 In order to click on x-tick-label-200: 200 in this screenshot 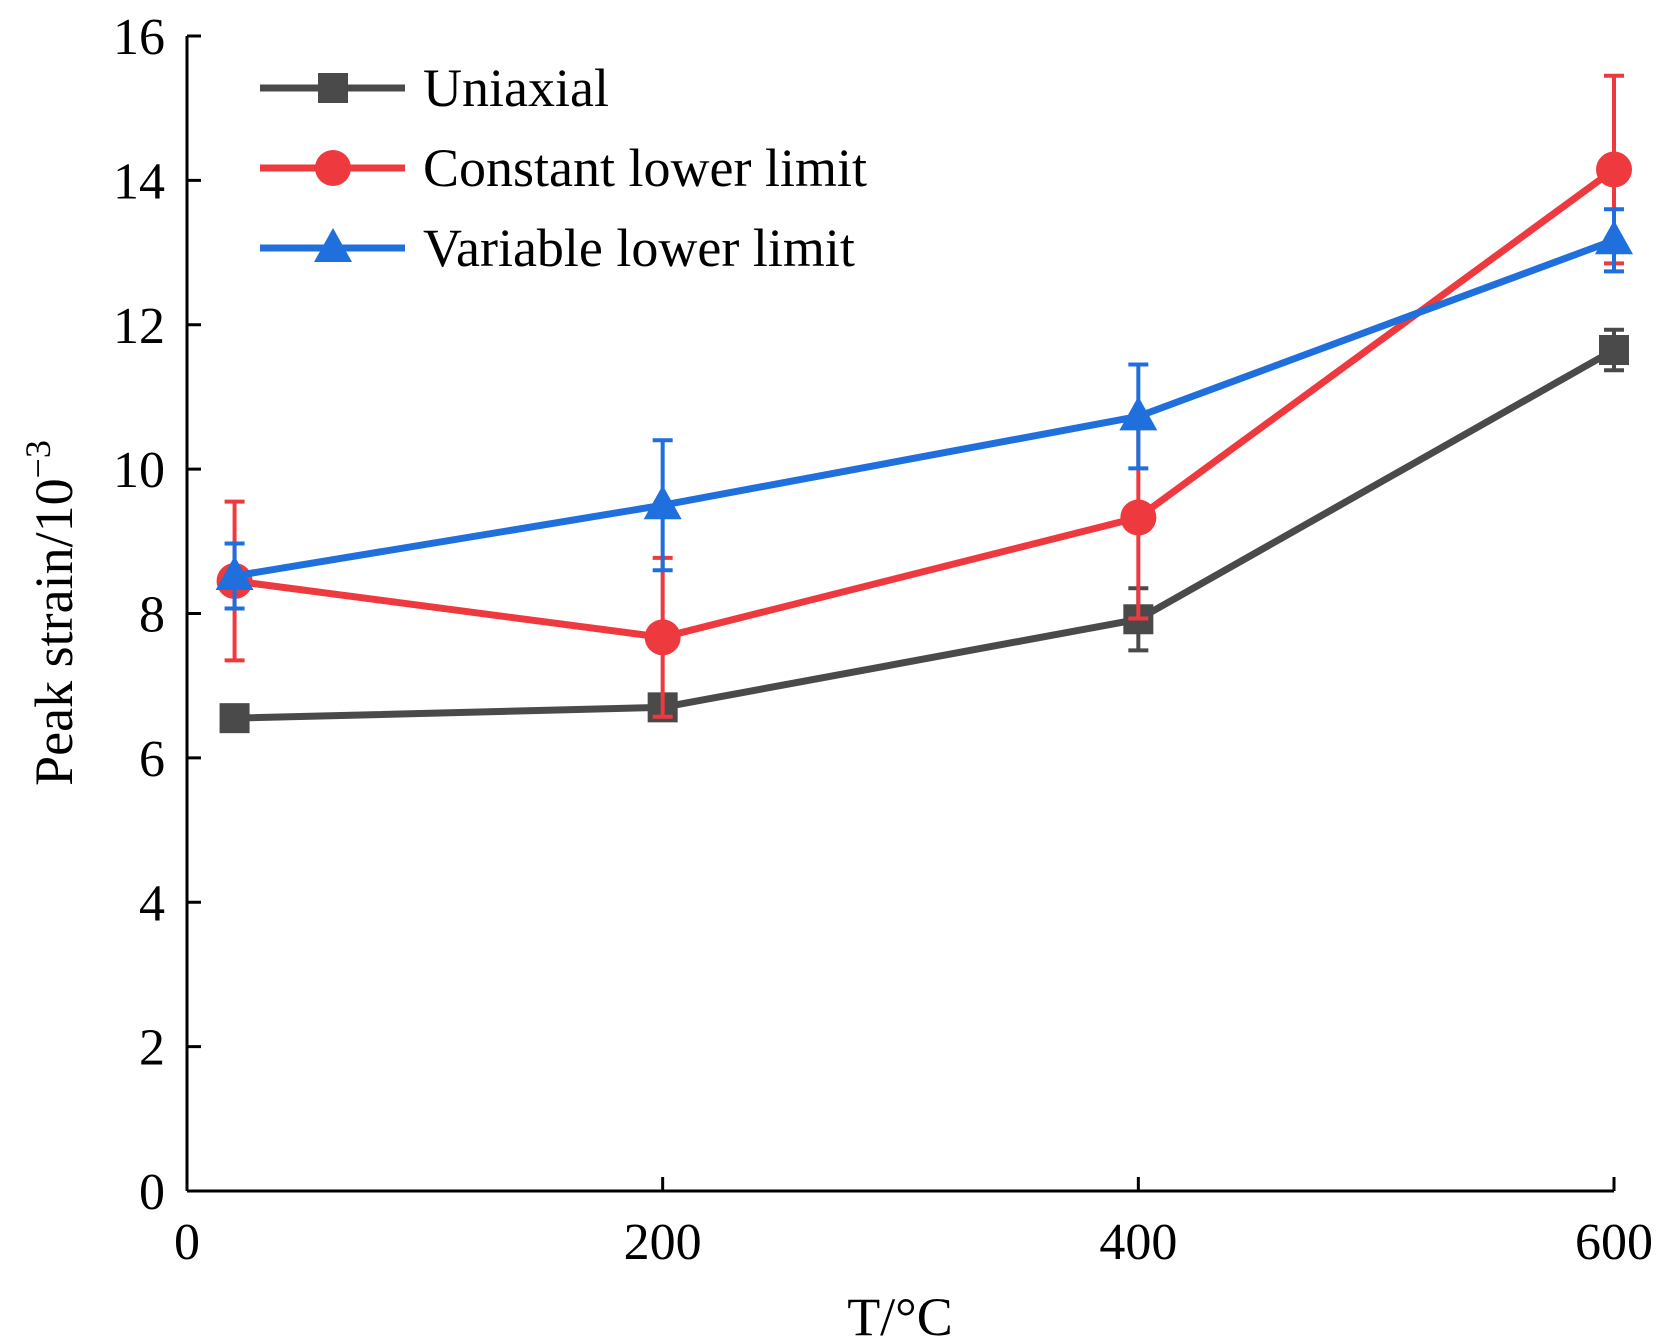, I will do `click(663, 1242)`.